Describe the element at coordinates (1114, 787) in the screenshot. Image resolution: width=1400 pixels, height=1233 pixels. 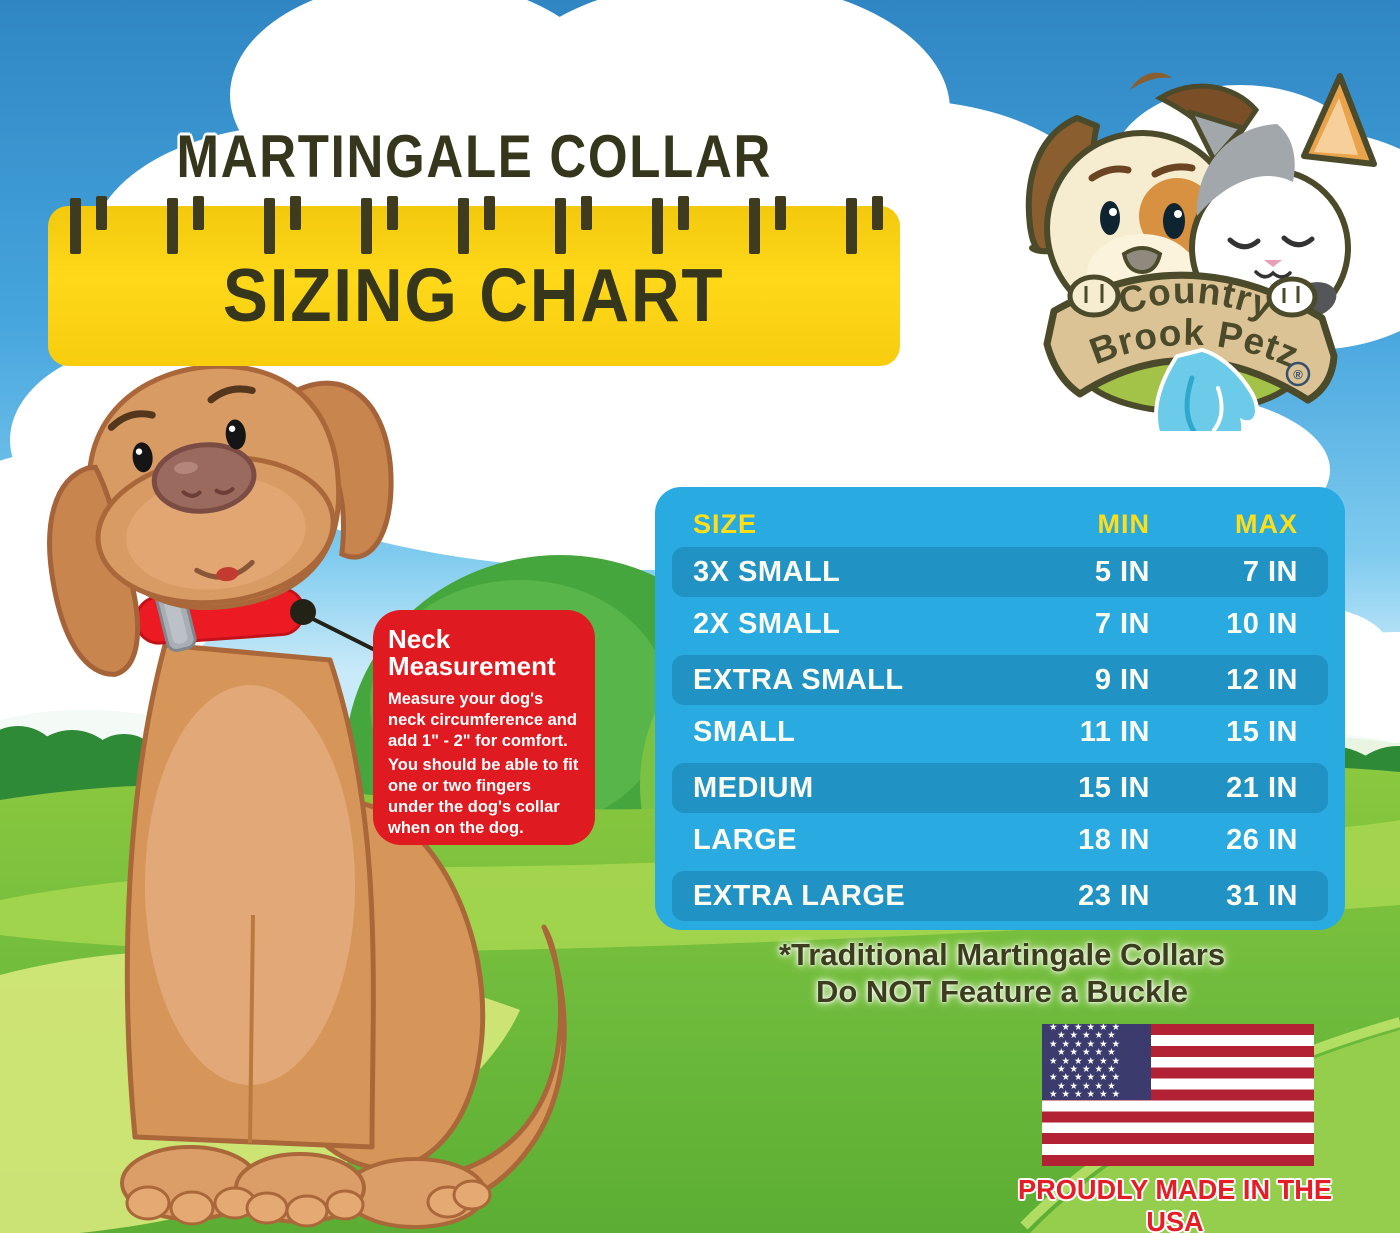
I see `cell-min: 15 IN` at that location.